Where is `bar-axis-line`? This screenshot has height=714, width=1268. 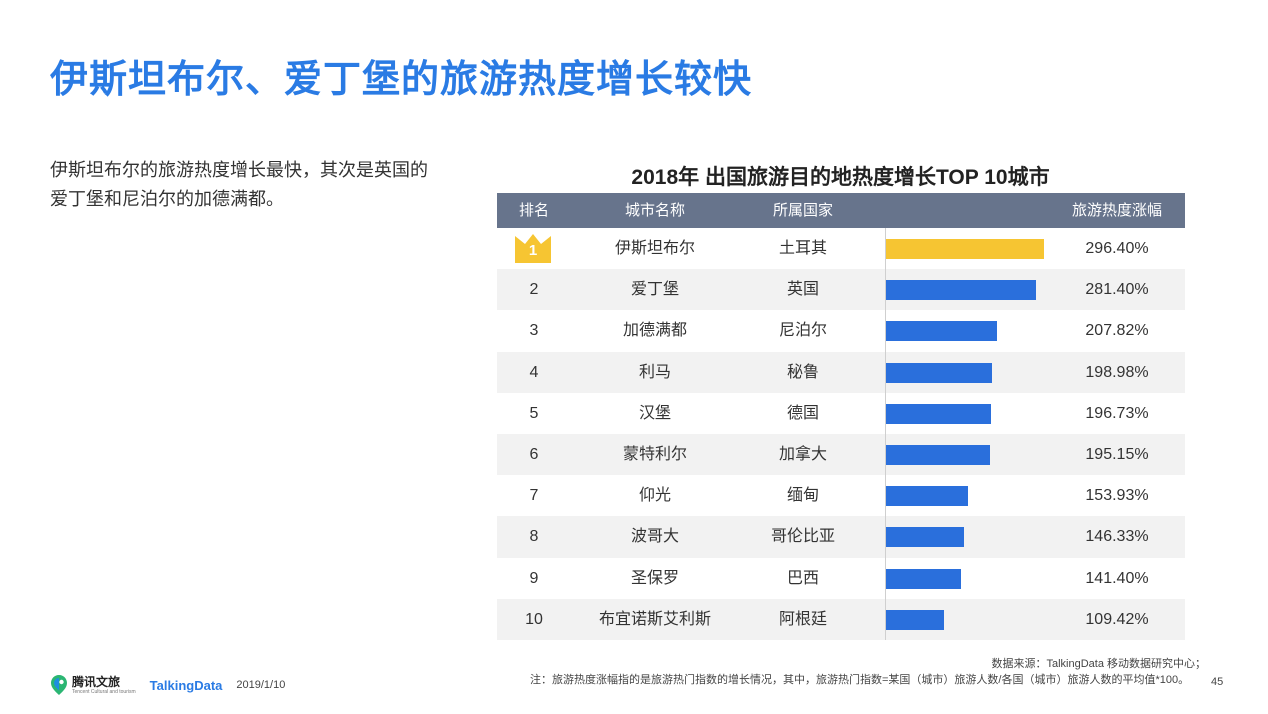 bar-axis-line is located at coordinates (885, 434).